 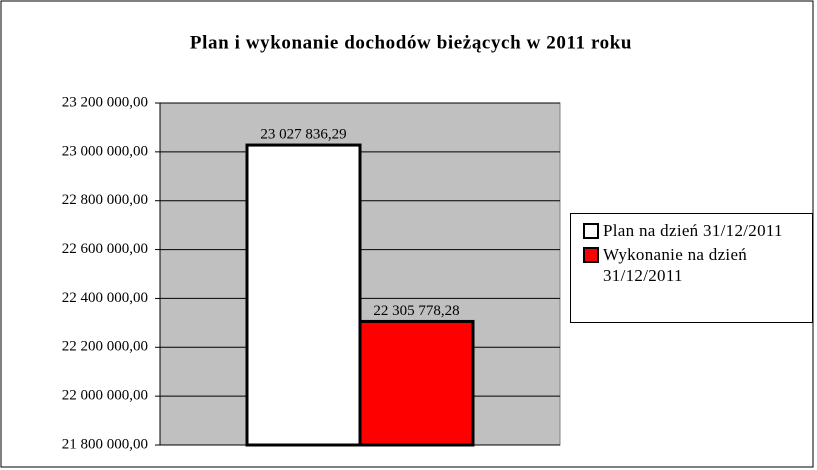 I want to click on y-tick-label: 23 000 000,00, so click(x=105, y=151).